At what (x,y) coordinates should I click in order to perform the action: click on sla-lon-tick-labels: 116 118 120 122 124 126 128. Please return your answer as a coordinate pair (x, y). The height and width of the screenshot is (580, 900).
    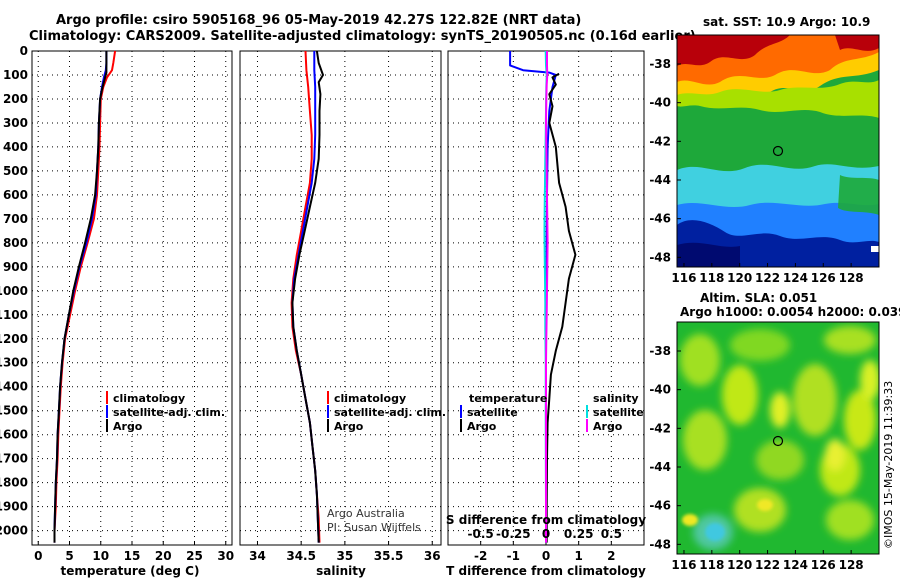
    Looking at the image, I should click on (767, 561).